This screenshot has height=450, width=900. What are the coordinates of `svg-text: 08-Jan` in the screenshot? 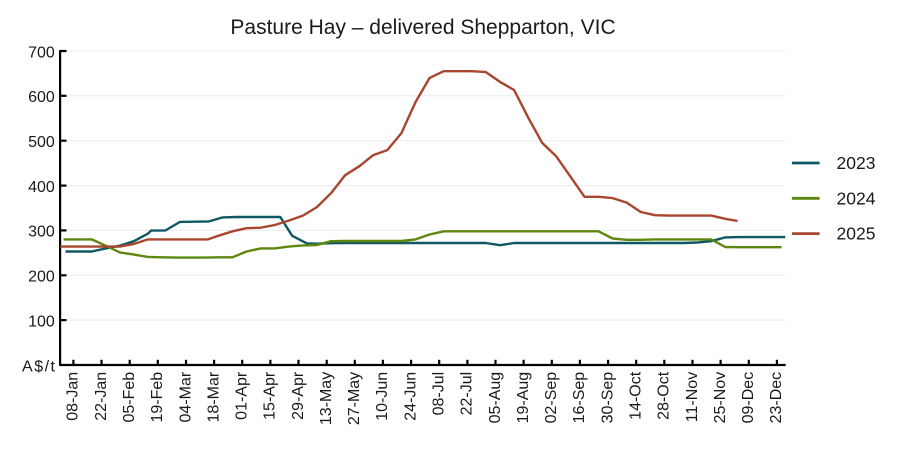 It's located at (73, 396).